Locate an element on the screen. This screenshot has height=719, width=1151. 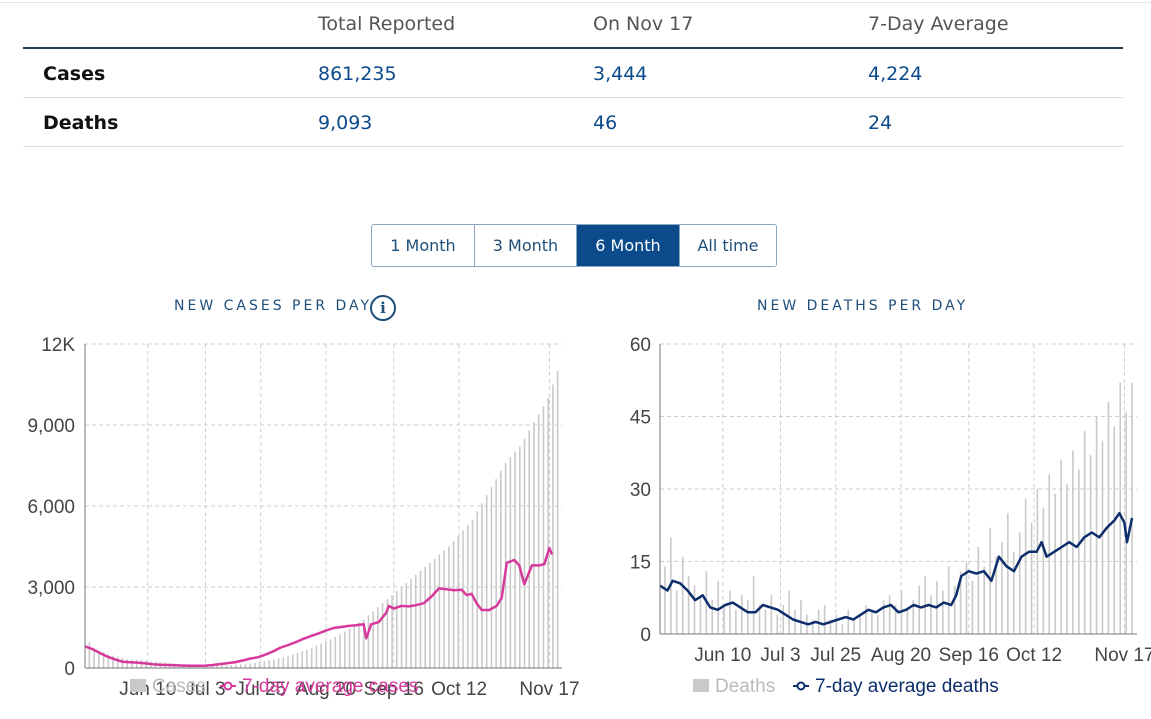
info-icon: i is located at coordinates (383, 308).